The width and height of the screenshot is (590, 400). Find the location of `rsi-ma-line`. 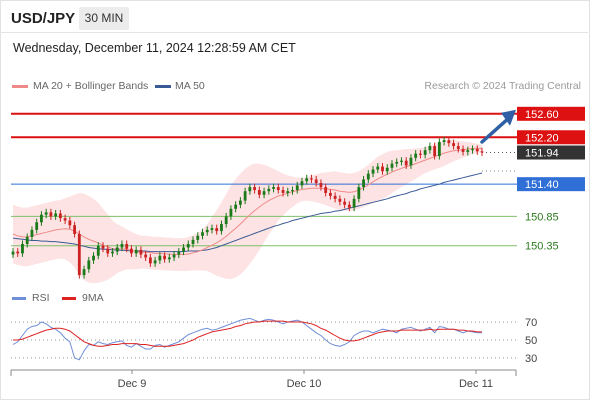

rsi-ma-line is located at coordinates (247, 333).